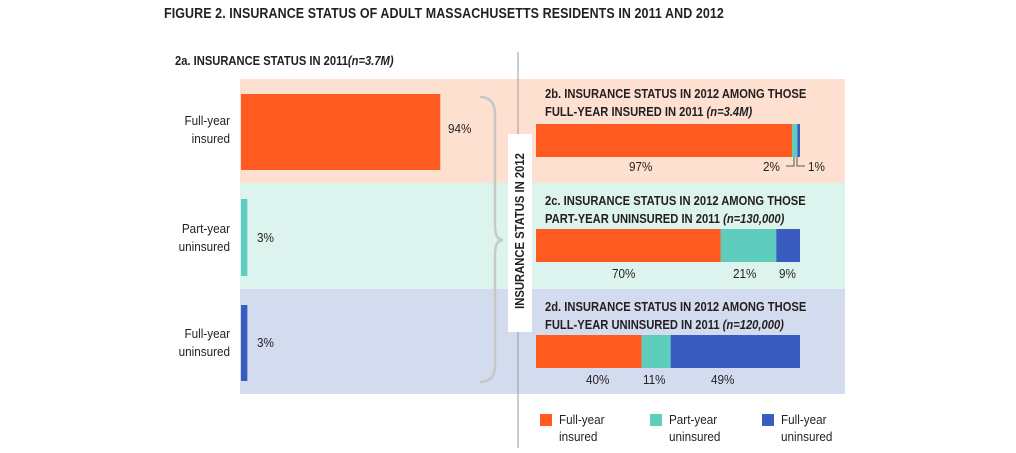 This screenshot has height=453, width=1016. What do you see at coordinates (379, 236) in the screenshot?
I see `band-part-year-uninsured-2011` at bounding box center [379, 236].